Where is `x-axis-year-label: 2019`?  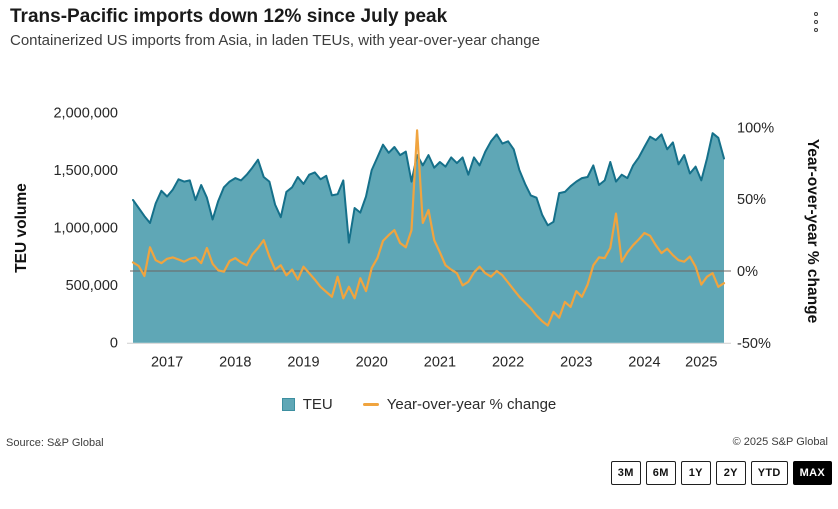 x-axis-year-label: 2019 is located at coordinates (303, 363).